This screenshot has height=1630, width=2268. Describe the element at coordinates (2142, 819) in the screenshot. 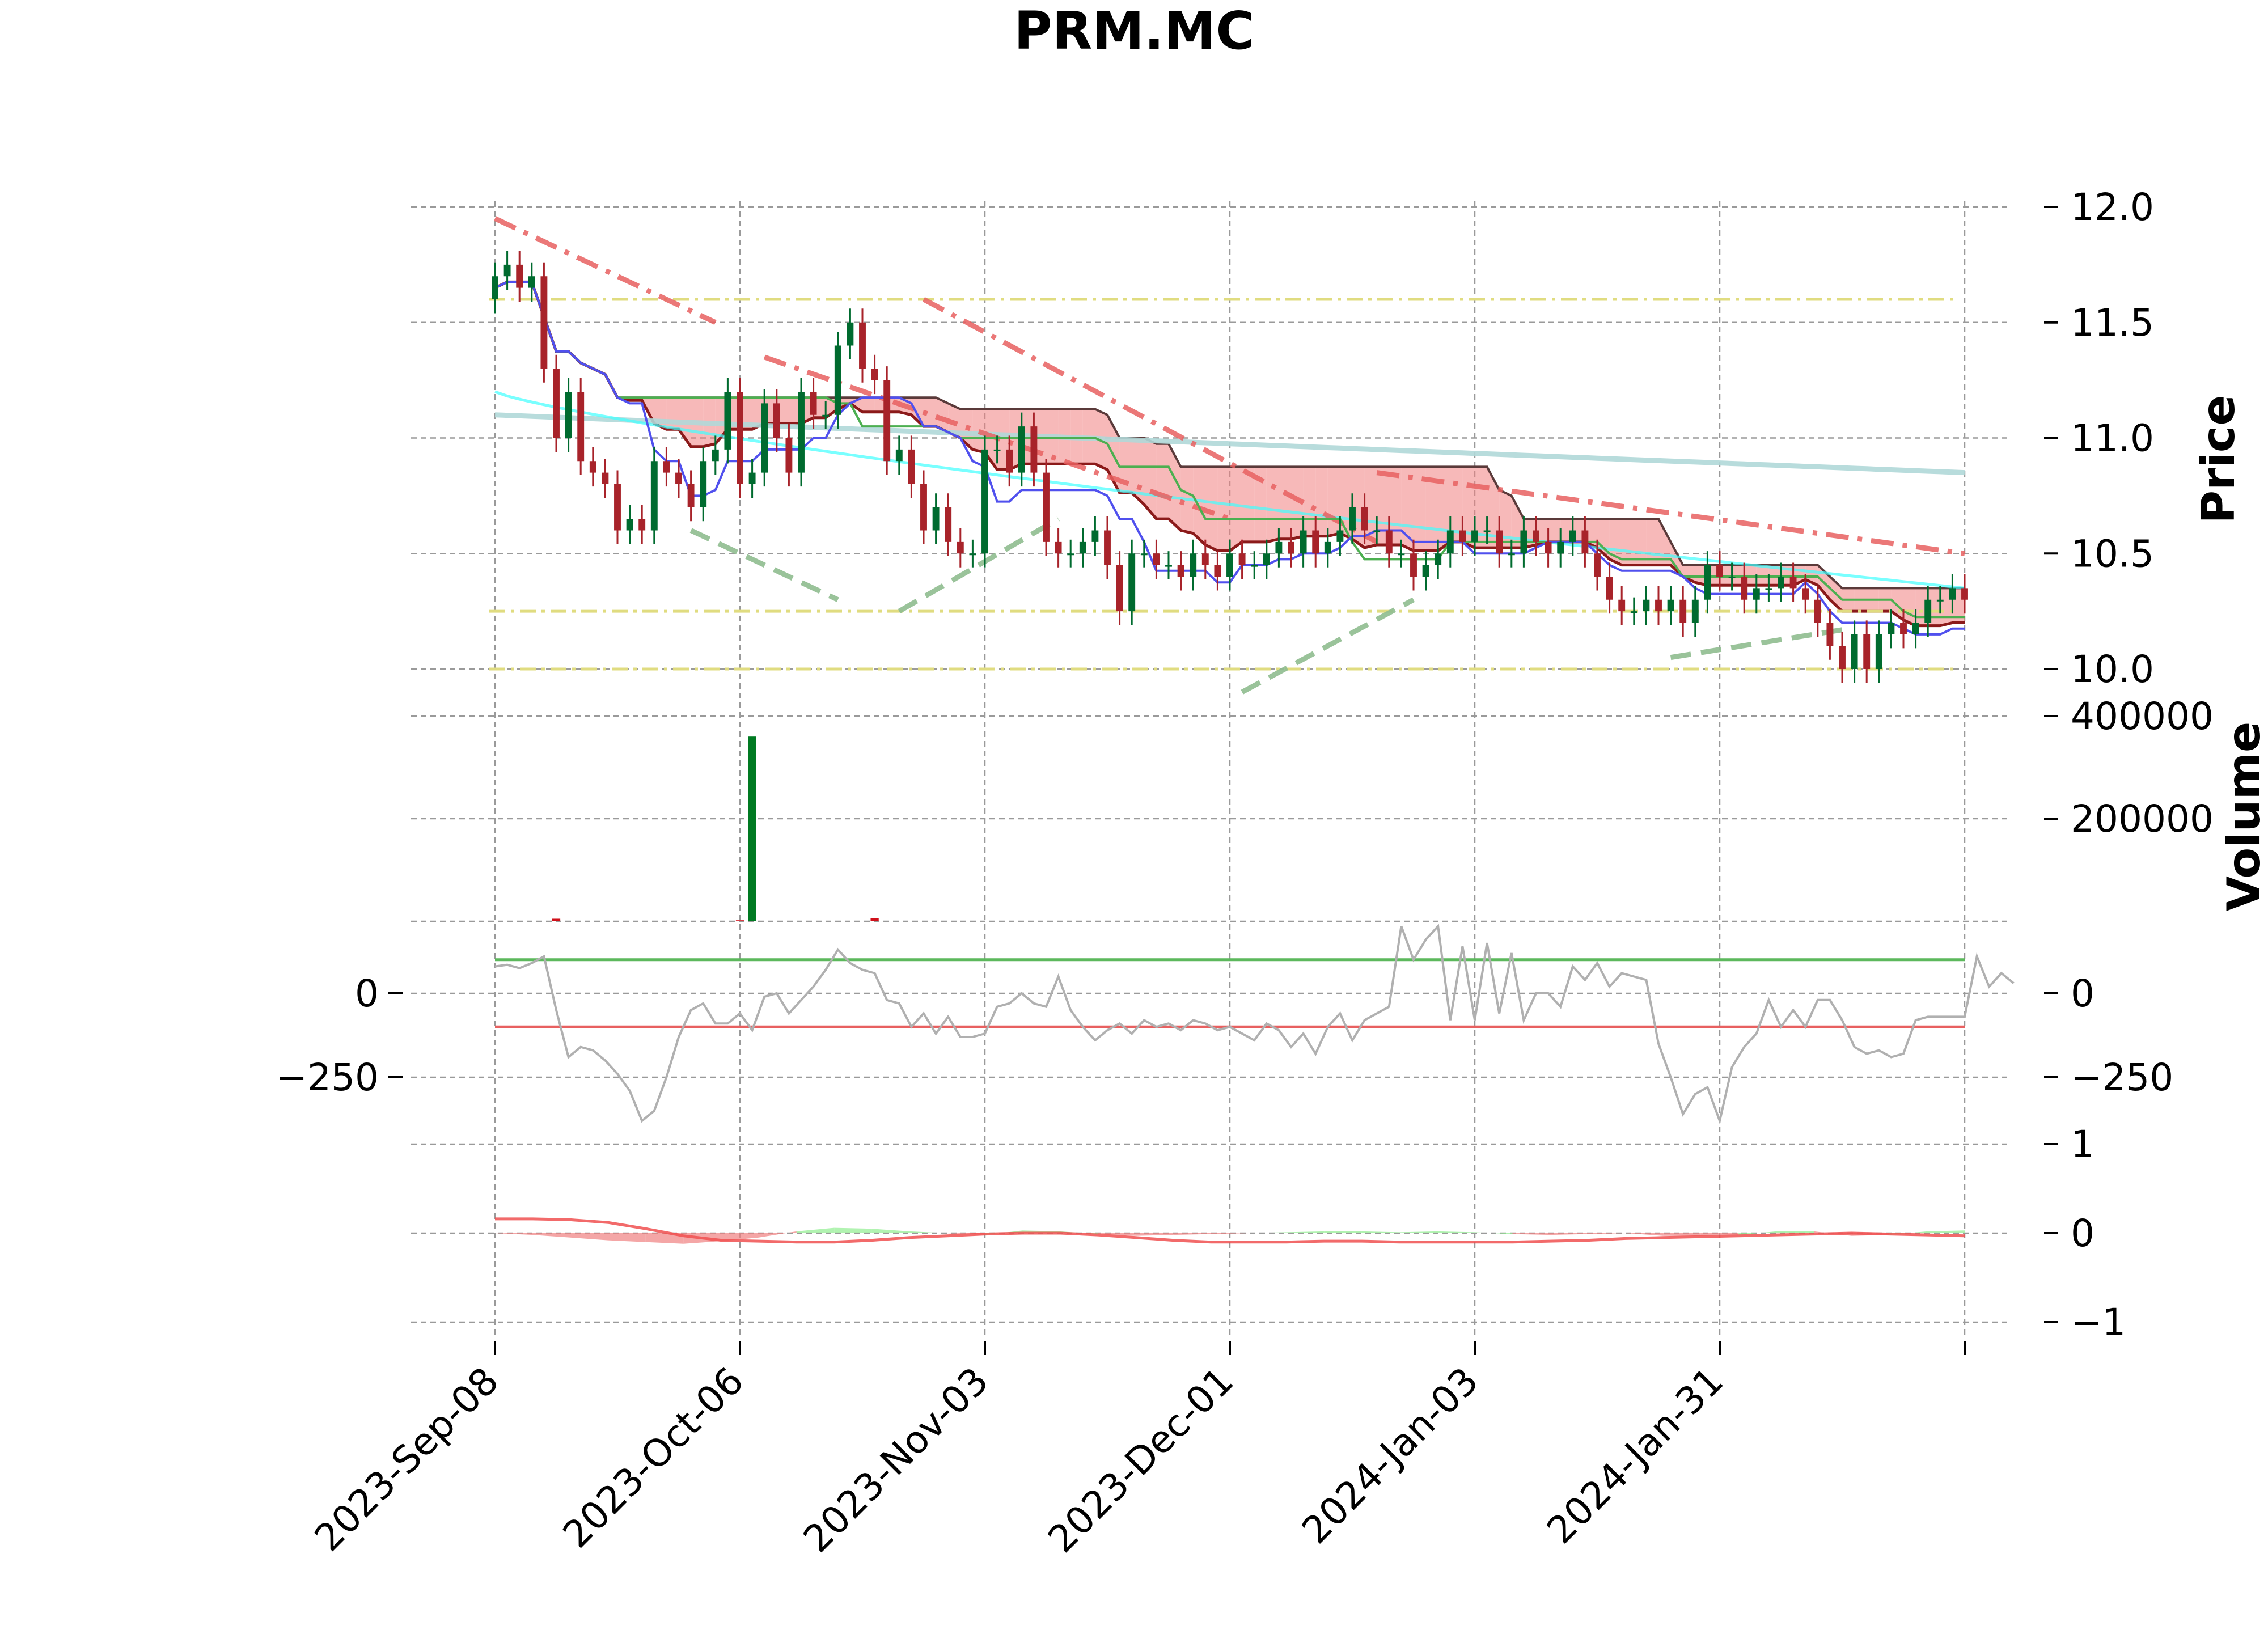

I see `volume-tick-label: 200000` at that location.